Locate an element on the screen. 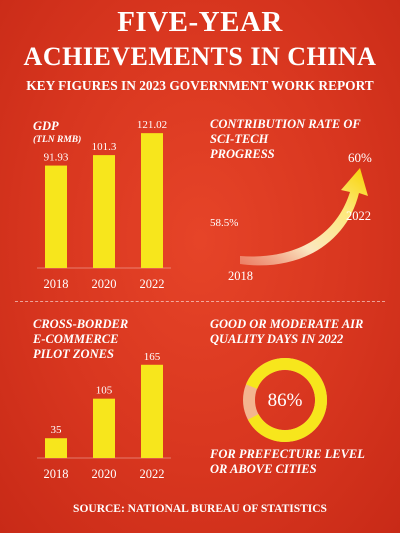 The width and height of the screenshot is (400, 533). section-divider is located at coordinates (200, 301).